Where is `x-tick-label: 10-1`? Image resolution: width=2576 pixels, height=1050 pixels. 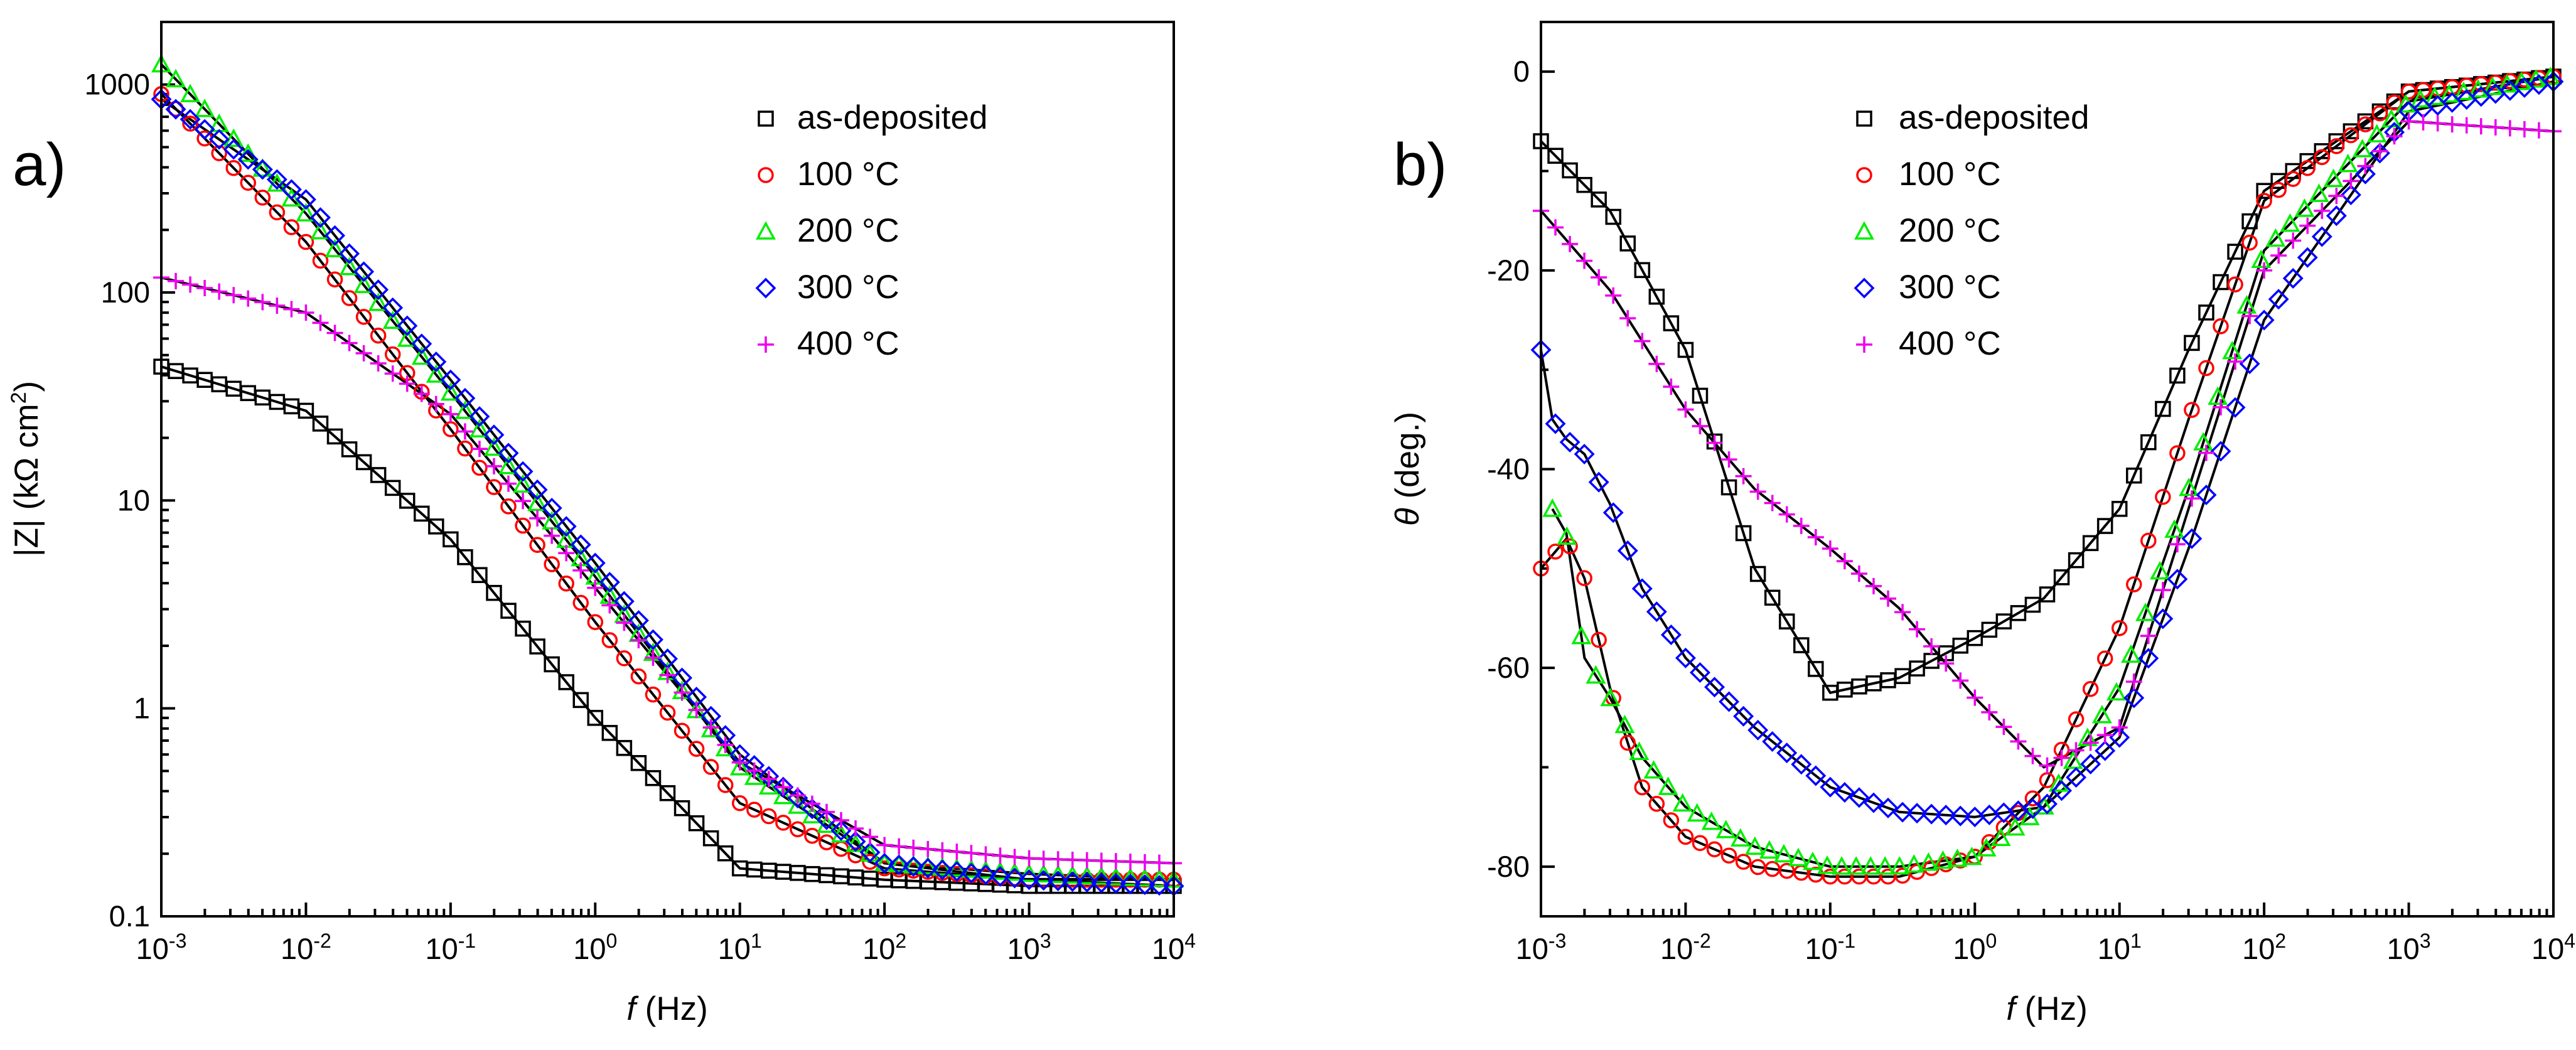
x-tick-label: 10-1 is located at coordinates (1830, 947).